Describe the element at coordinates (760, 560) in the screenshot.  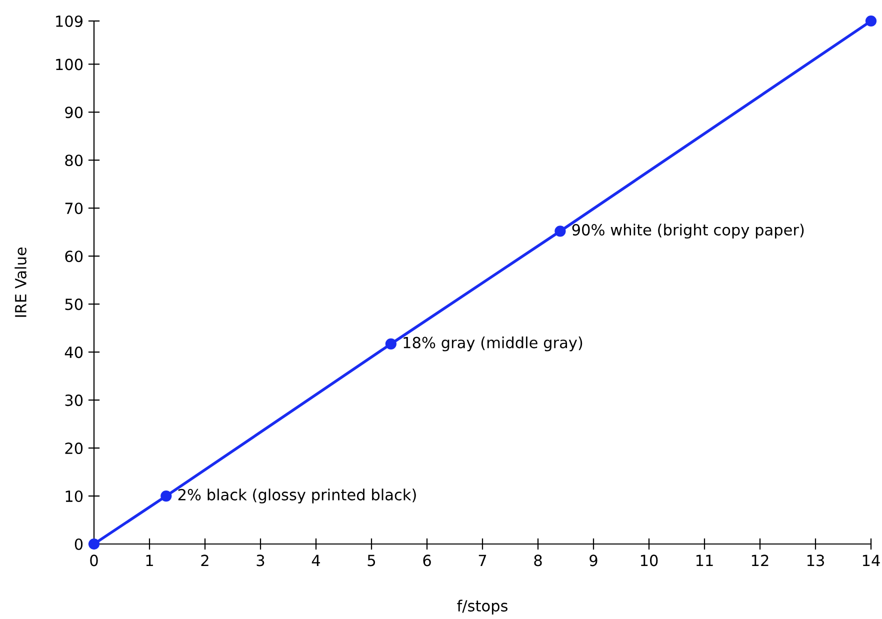
I see `x-tick-label: 12` at that location.